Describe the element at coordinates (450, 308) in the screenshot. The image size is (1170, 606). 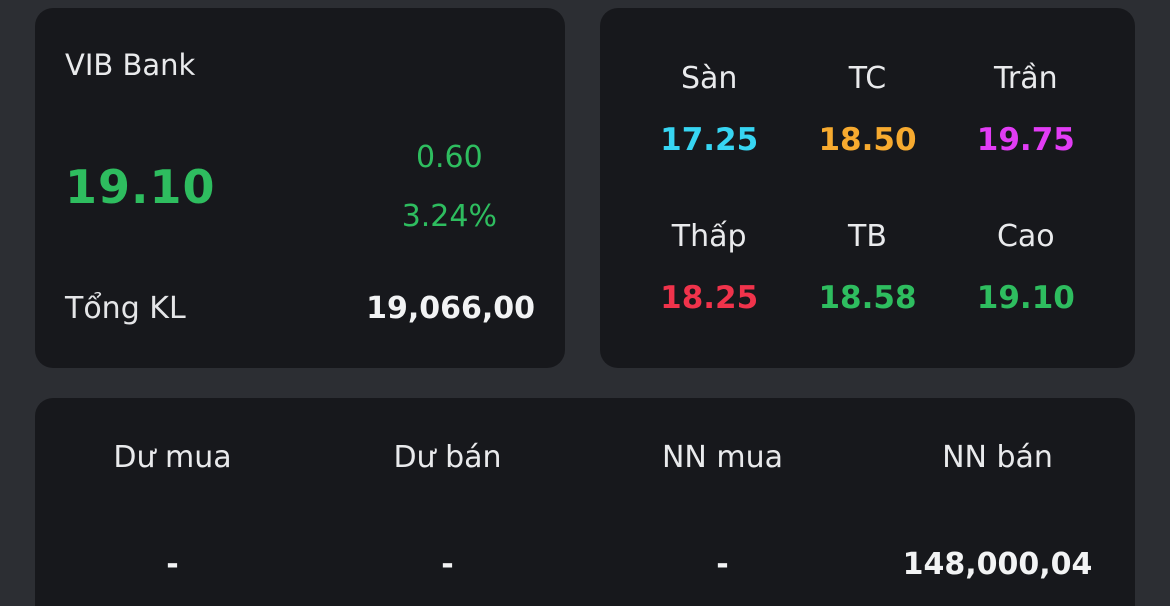
I see `total-volume-value: 19,066,00` at that location.